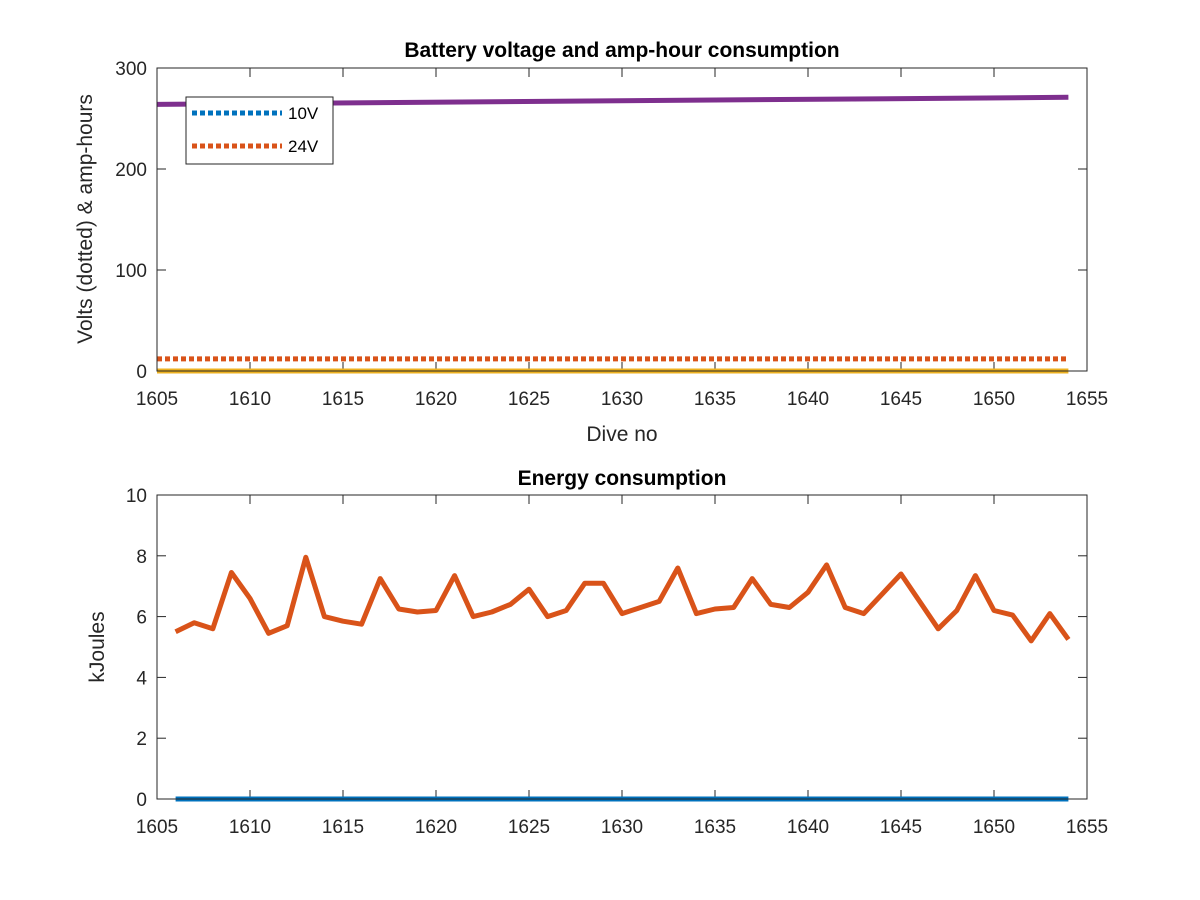 This screenshot has width=1200, height=900. What do you see at coordinates (1087, 827) in the screenshot?
I see `energy-x-tick-label: 1655` at bounding box center [1087, 827].